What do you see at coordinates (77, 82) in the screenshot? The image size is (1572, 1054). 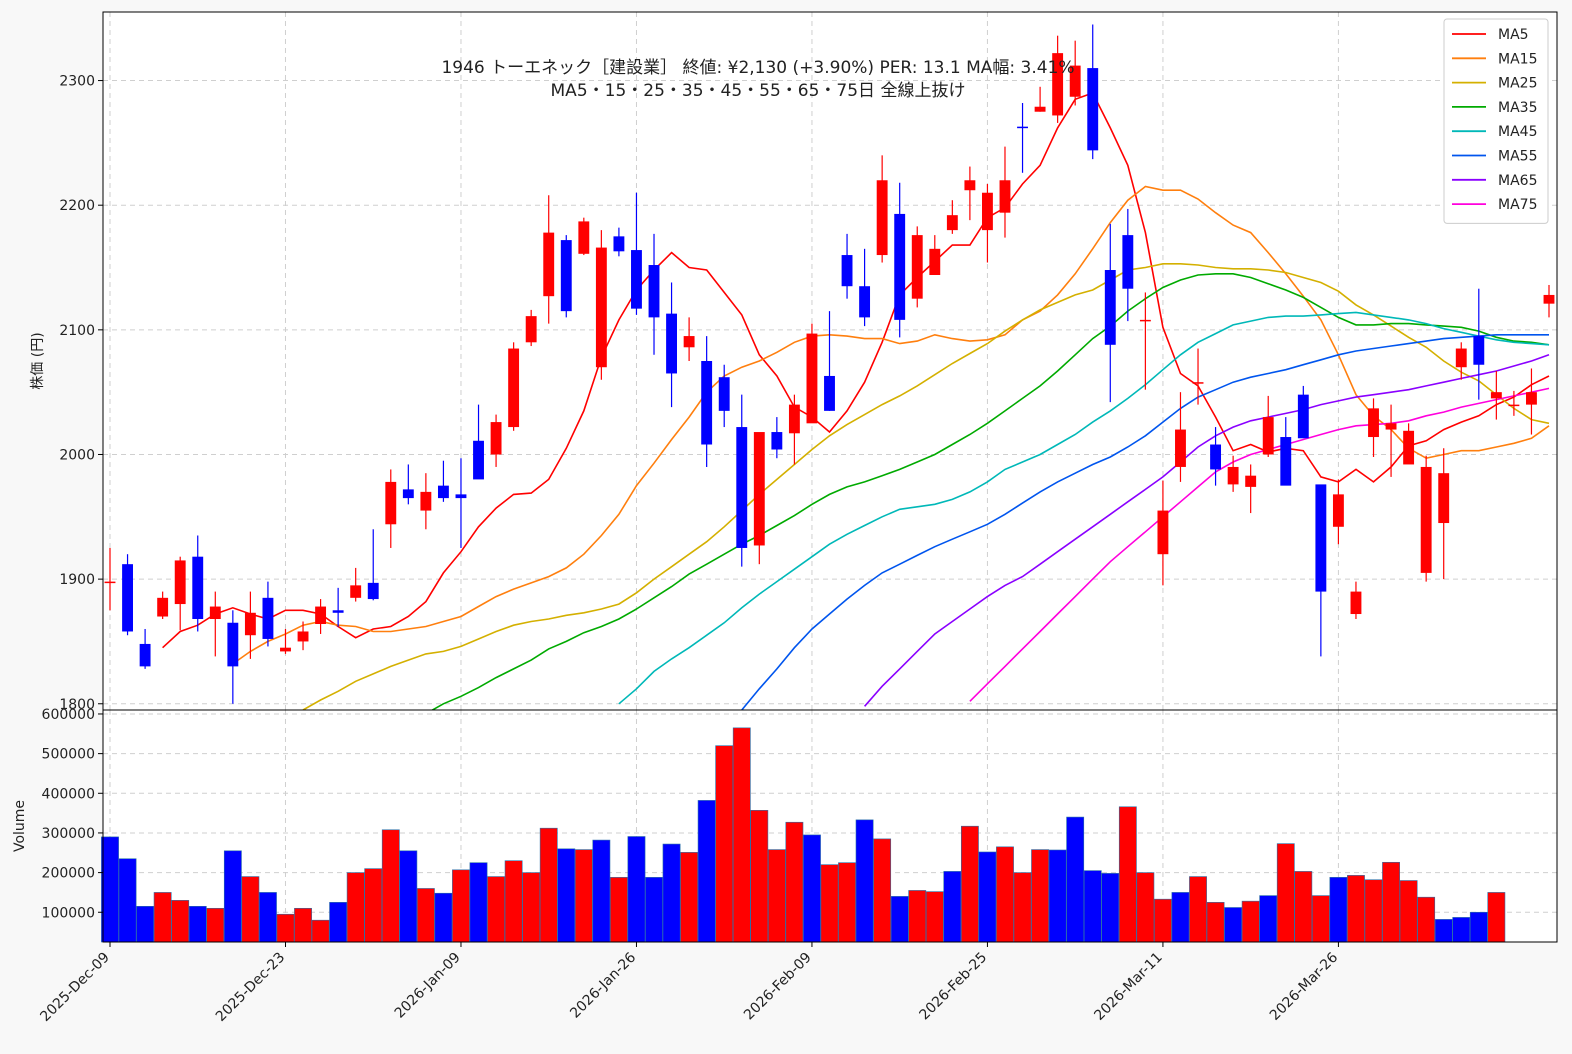 I see `price-tick-label: 2300` at bounding box center [77, 82].